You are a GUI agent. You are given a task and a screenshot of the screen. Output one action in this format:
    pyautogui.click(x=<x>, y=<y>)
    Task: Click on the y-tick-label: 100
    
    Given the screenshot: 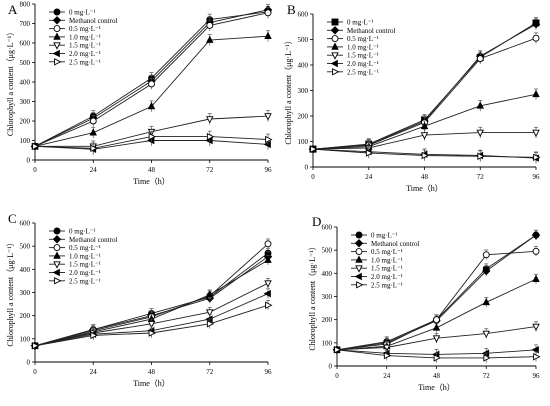 What is the action you would take?
    pyautogui.click(x=25, y=339)
    